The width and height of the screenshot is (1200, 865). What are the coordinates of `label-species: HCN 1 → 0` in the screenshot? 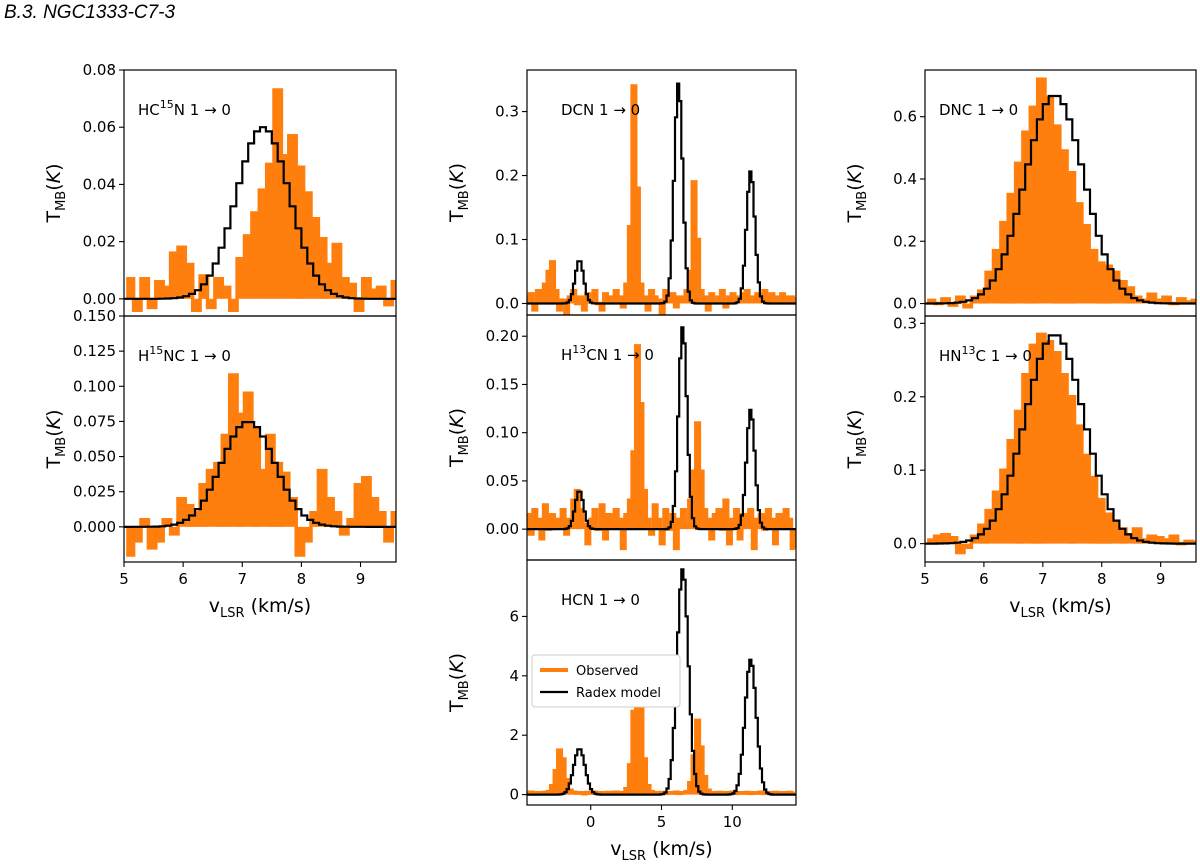 It's located at (600, 600).